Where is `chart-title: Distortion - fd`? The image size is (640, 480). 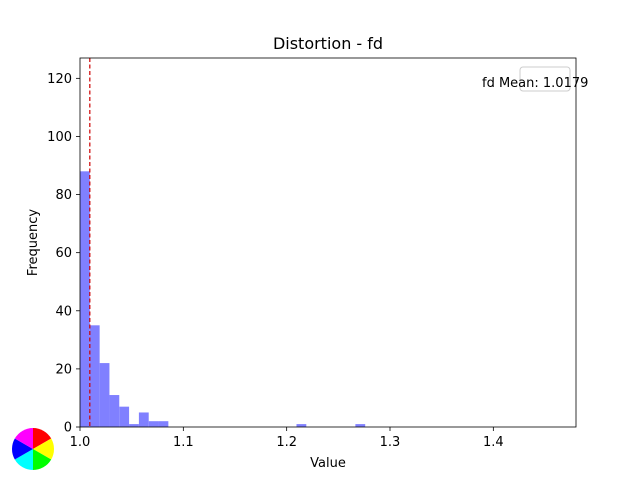 chart-title: Distortion - fd is located at coordinates (328, 43).